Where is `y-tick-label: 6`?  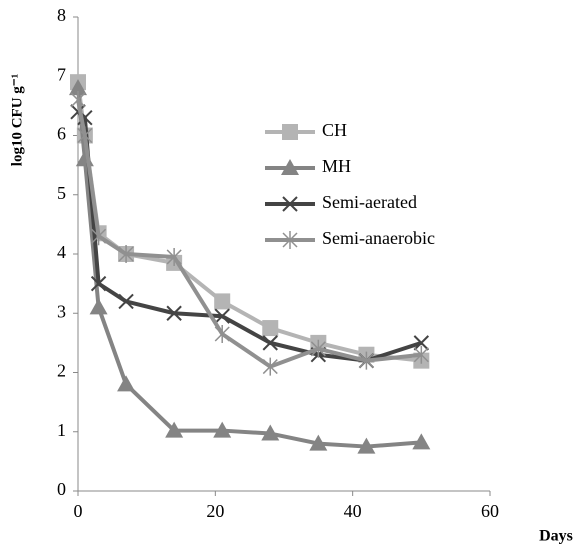 y-tick-label: 6 is located at coordinates (61, 134).